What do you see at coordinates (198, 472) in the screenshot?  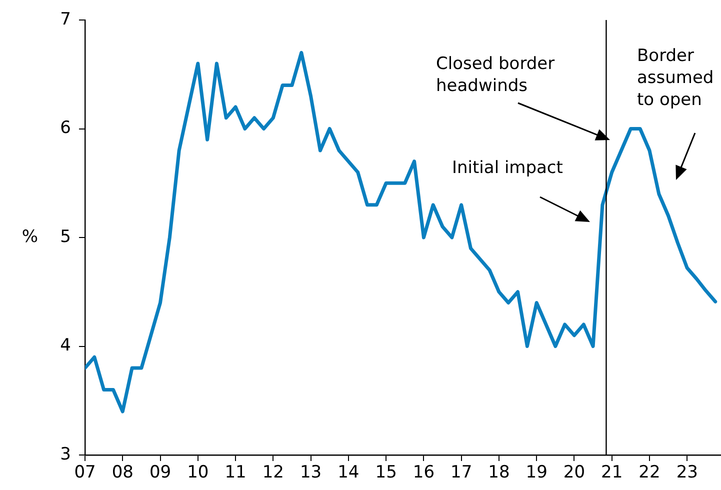 I see `x-tick-label: 10` at bounding box center [198, 472].